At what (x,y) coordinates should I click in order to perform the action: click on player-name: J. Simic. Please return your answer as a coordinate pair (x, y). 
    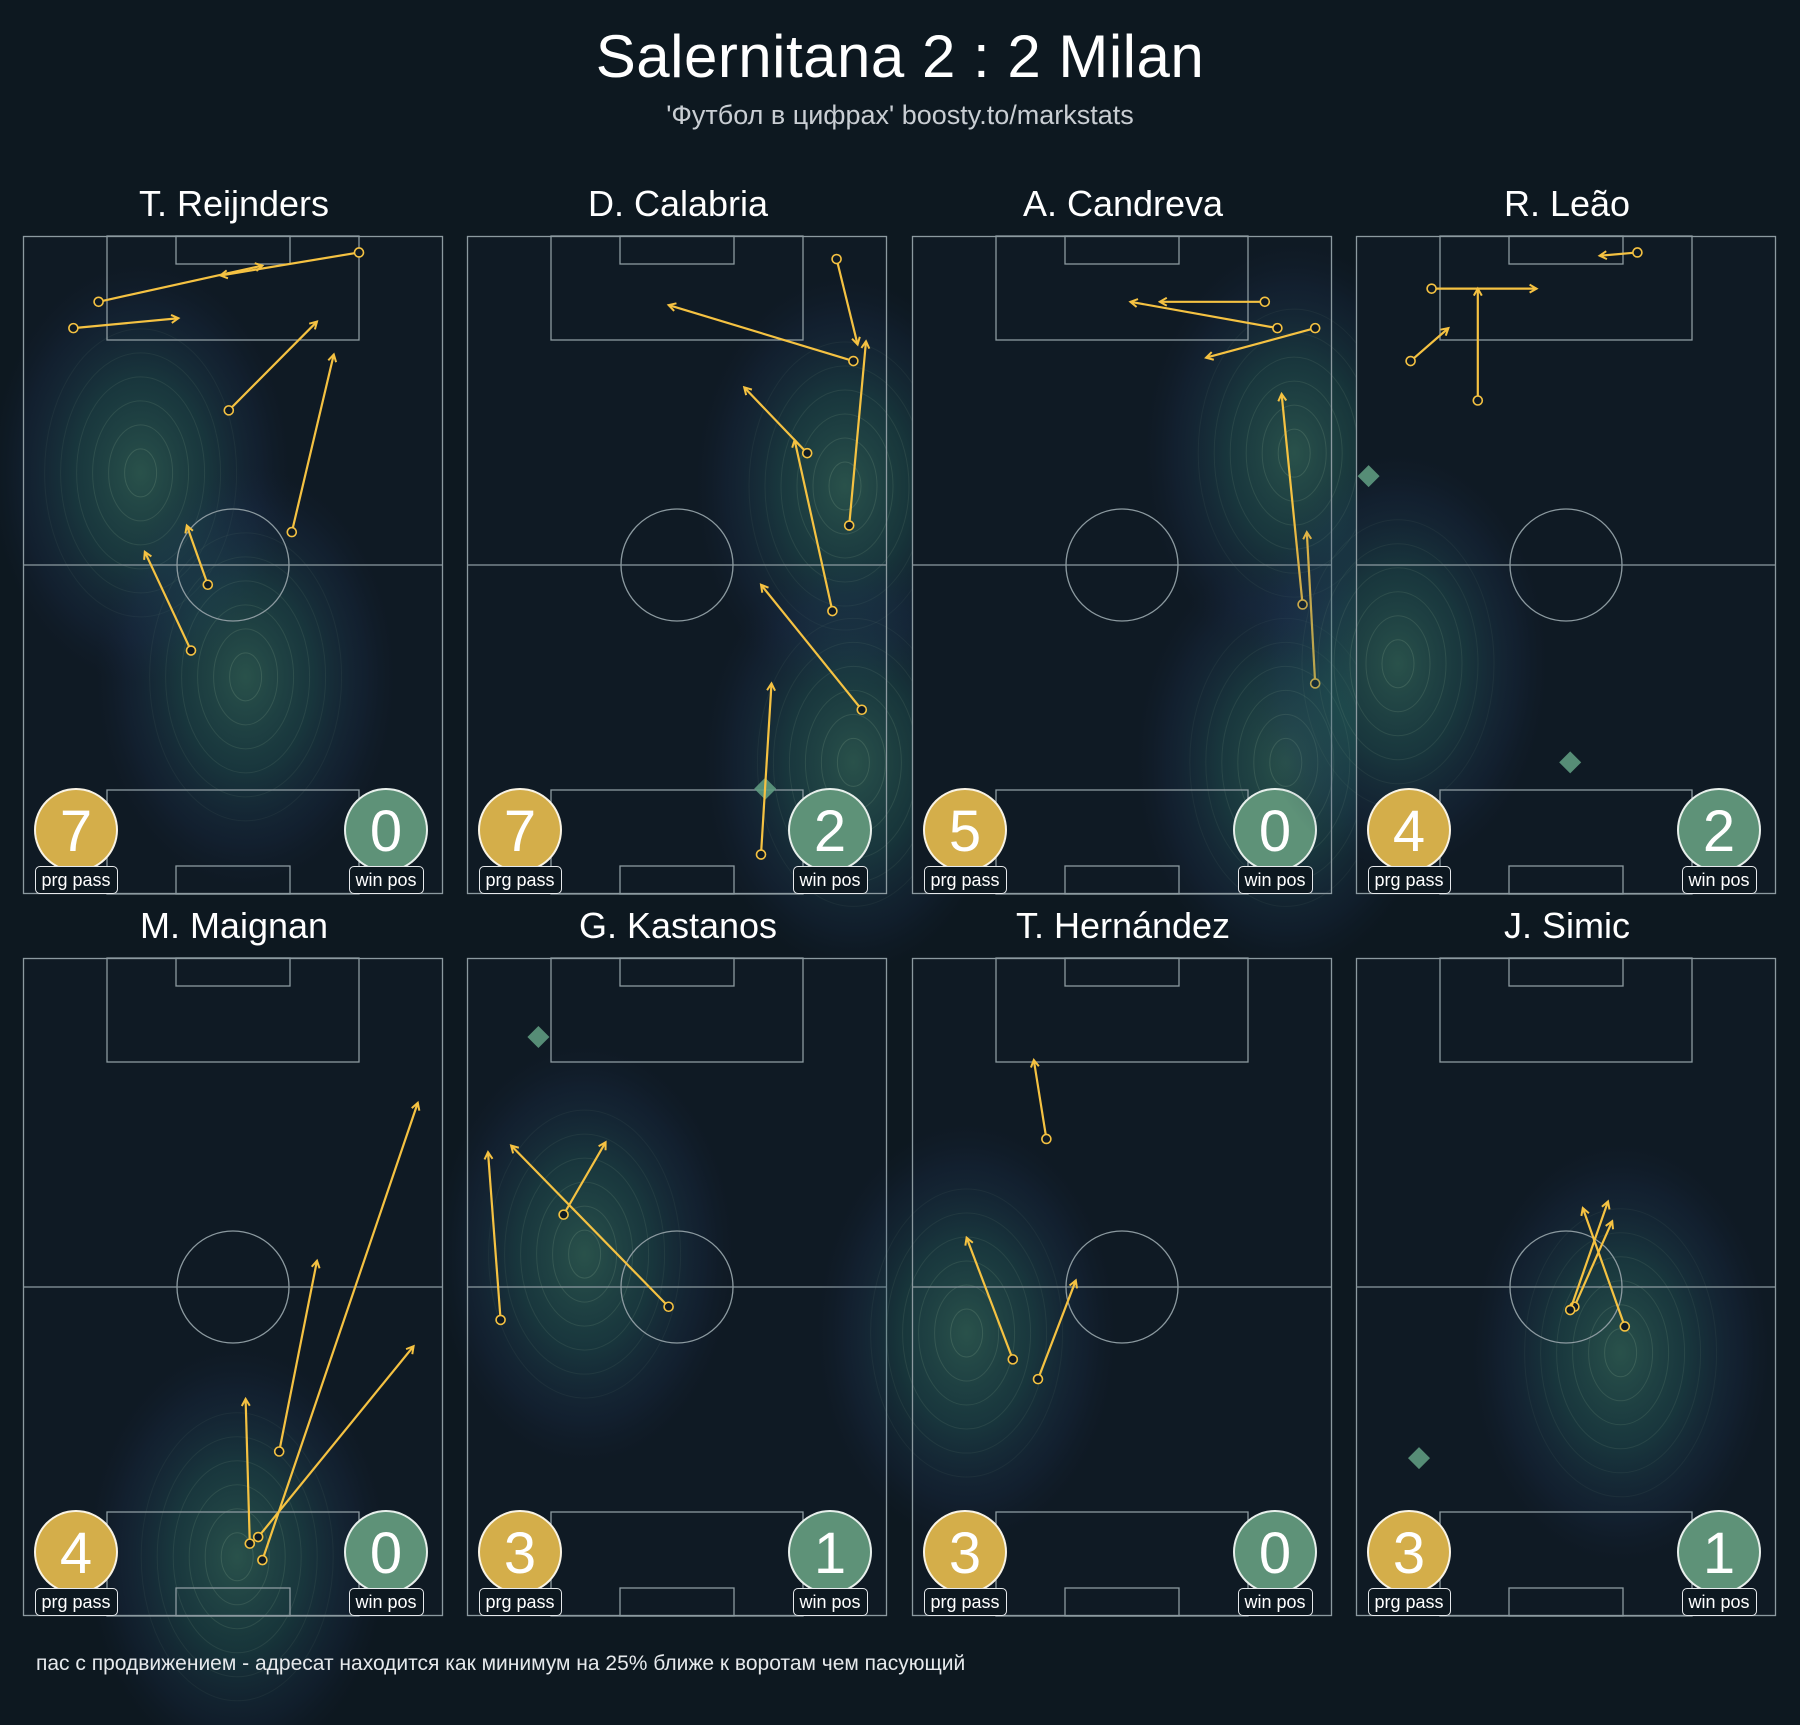
    Looking at the image, I should click on (1567, 925).